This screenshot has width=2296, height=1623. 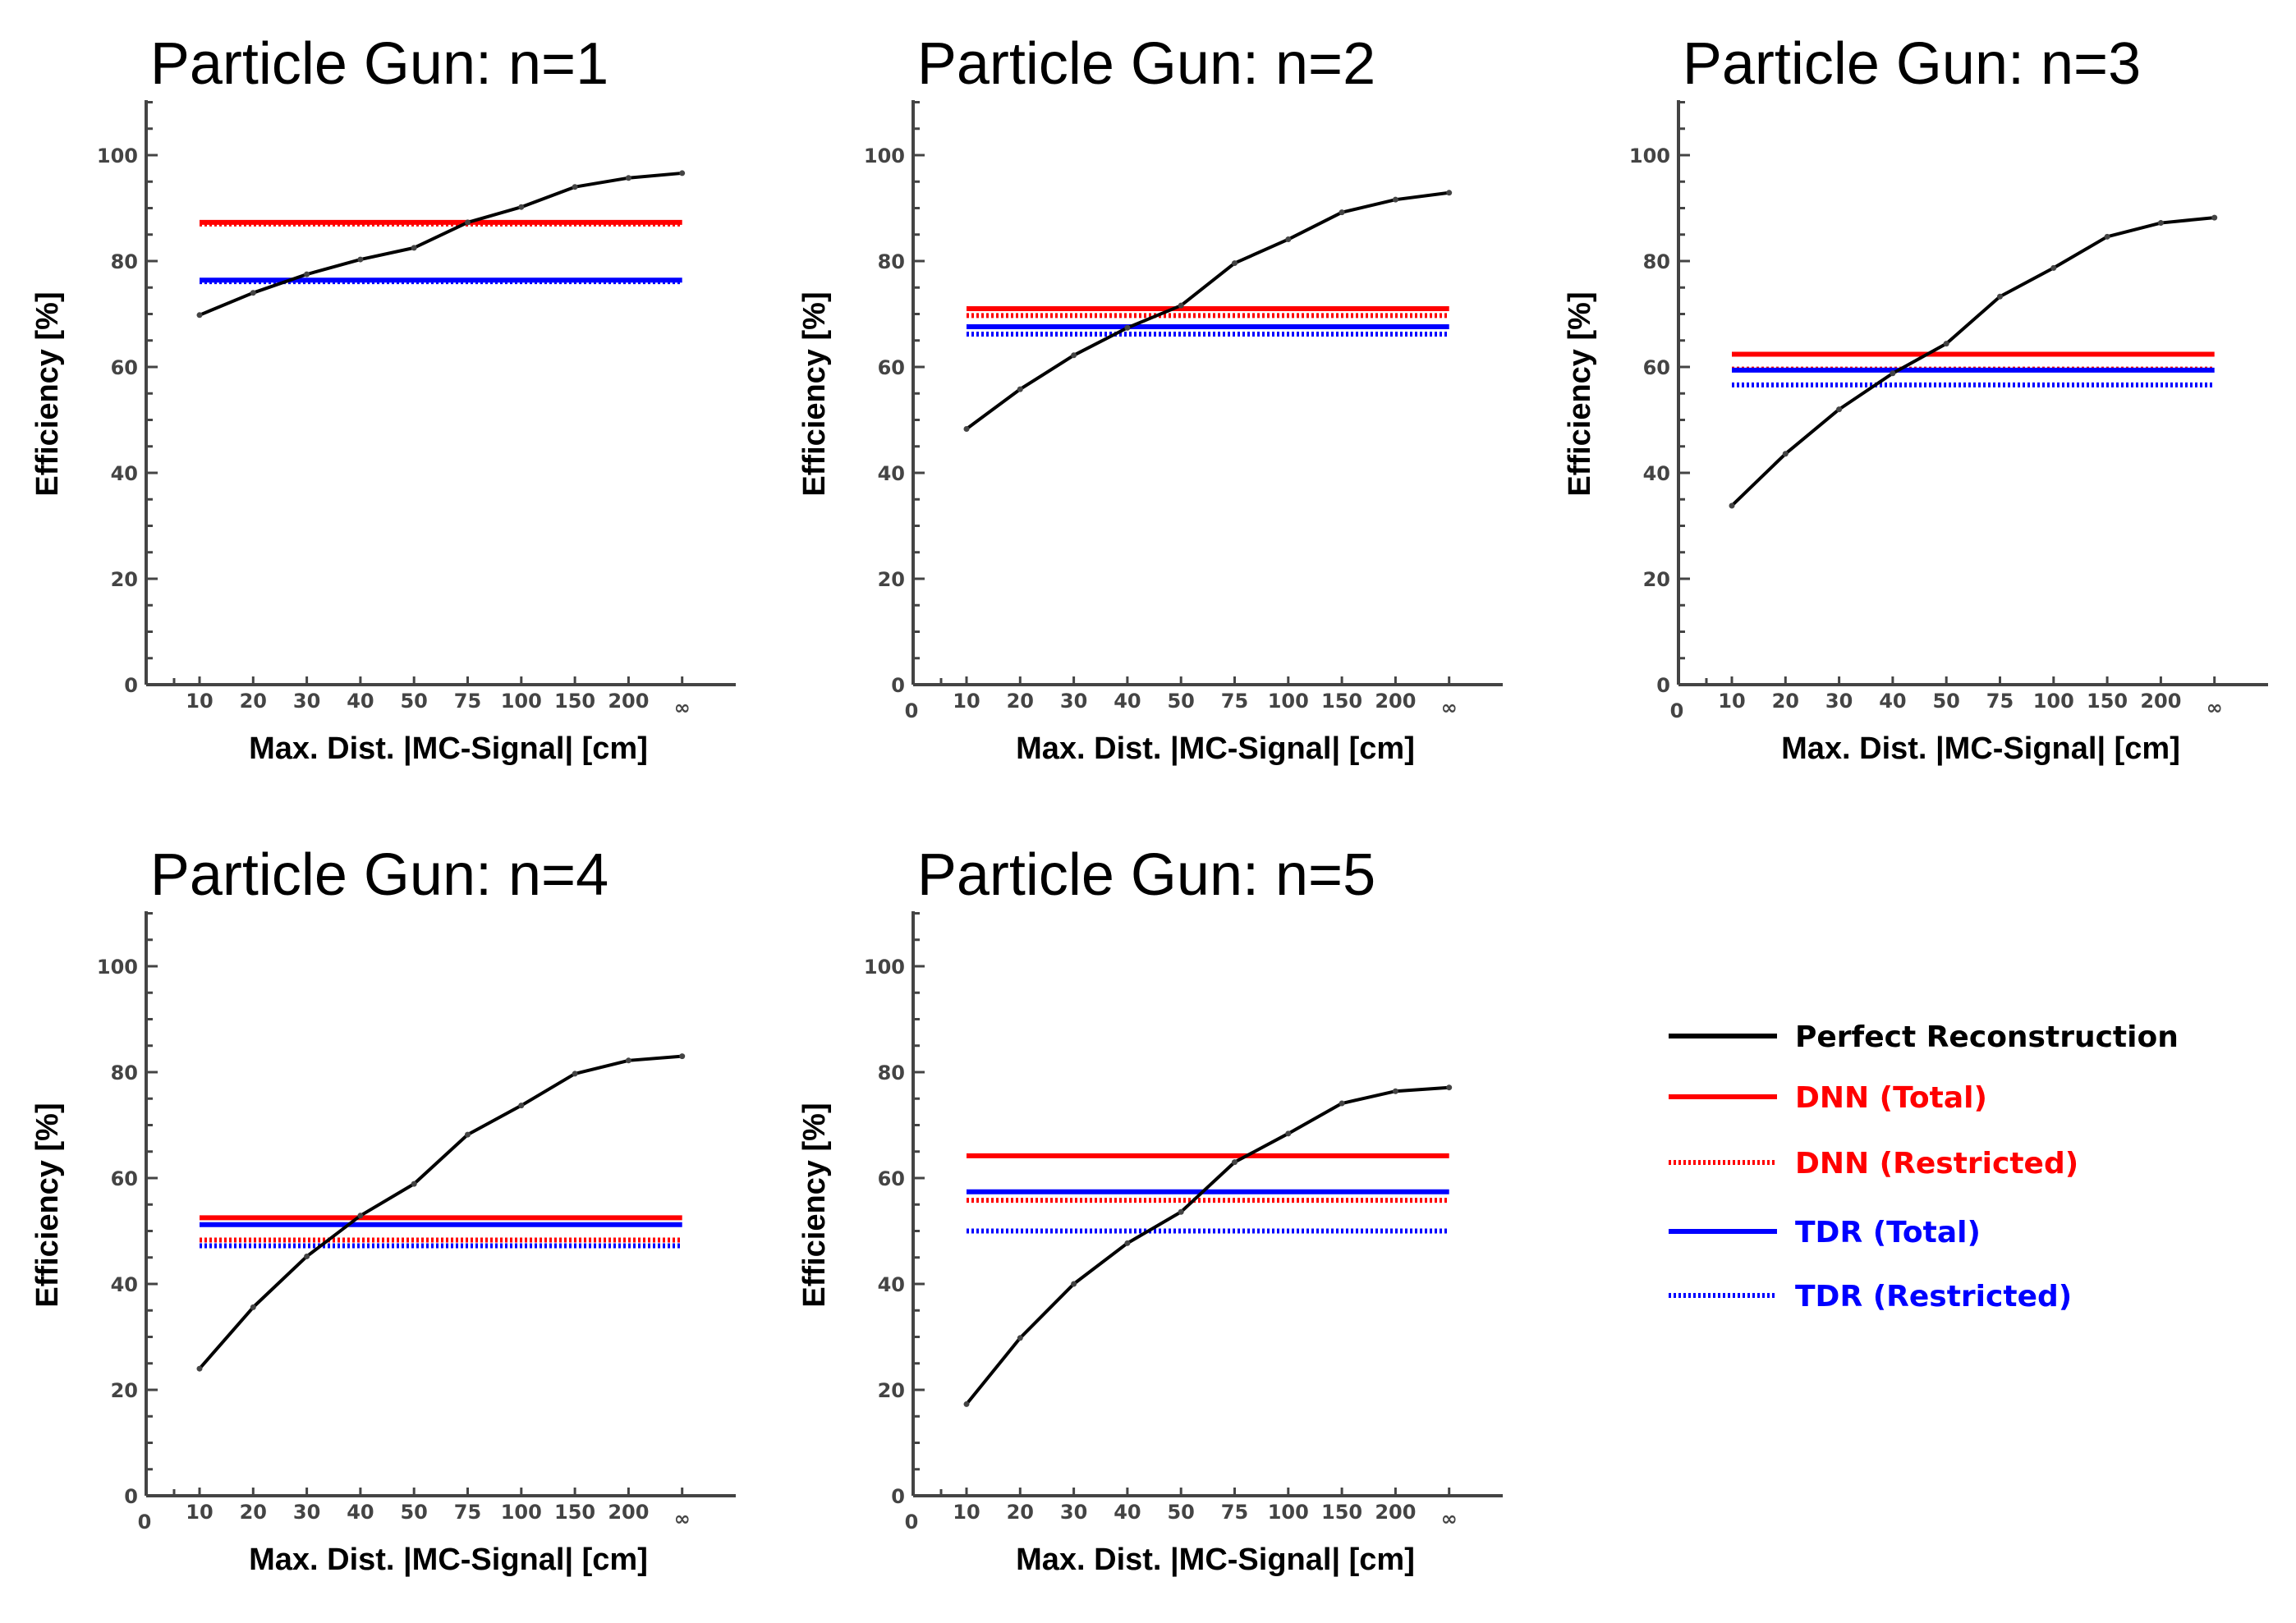 I want to click on y-tick-label: 100, so click(x=885, y=155).